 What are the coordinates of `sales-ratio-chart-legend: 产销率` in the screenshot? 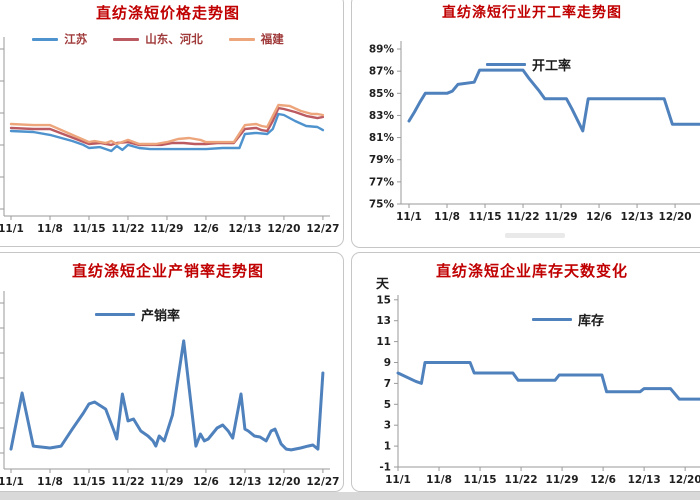 It's located at (137, 314).